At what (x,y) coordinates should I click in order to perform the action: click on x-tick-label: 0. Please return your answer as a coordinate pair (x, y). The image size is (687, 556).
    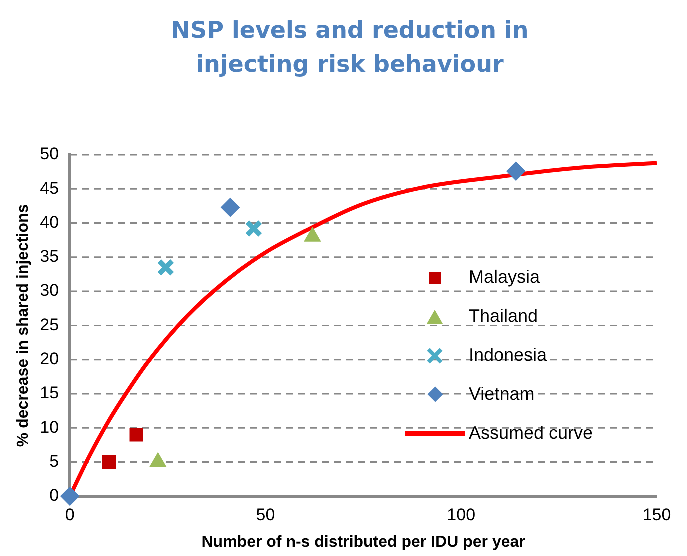
    Looking at the image, I should click on (70, 514).